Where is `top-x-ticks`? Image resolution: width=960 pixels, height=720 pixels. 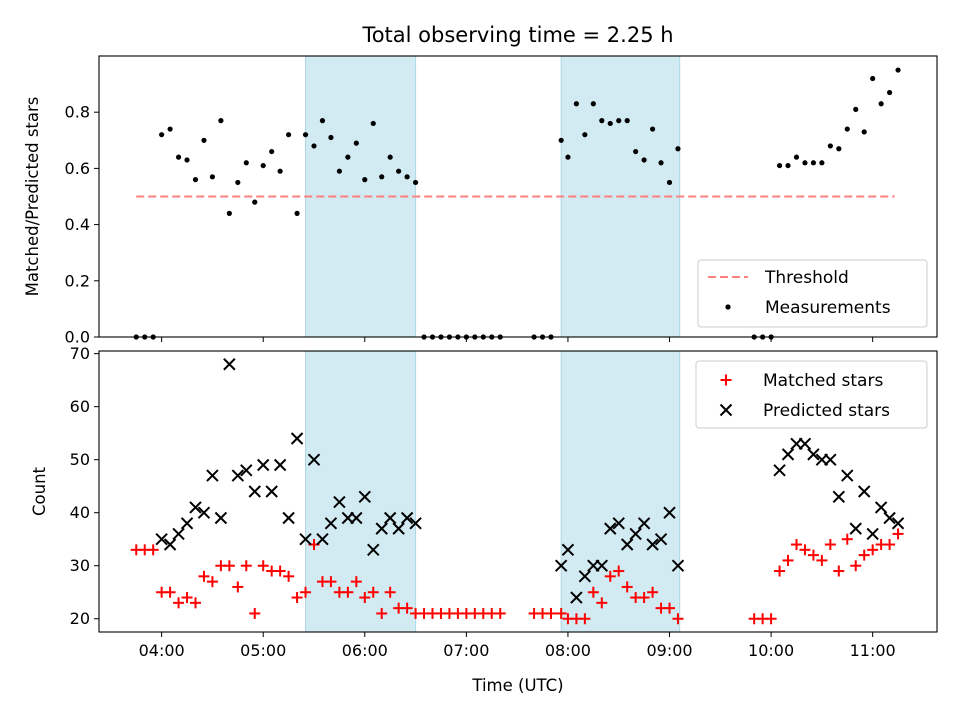 top-x-ticks is located at coordinates (517, 339).